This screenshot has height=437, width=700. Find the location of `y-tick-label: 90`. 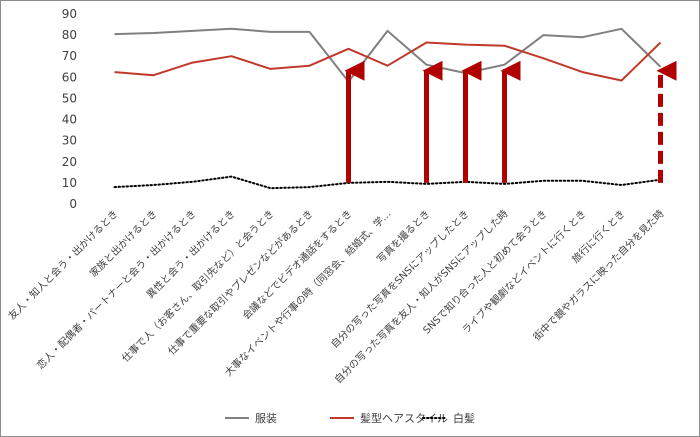

y-tick-label: 90 is located at coordinates (69, 14).